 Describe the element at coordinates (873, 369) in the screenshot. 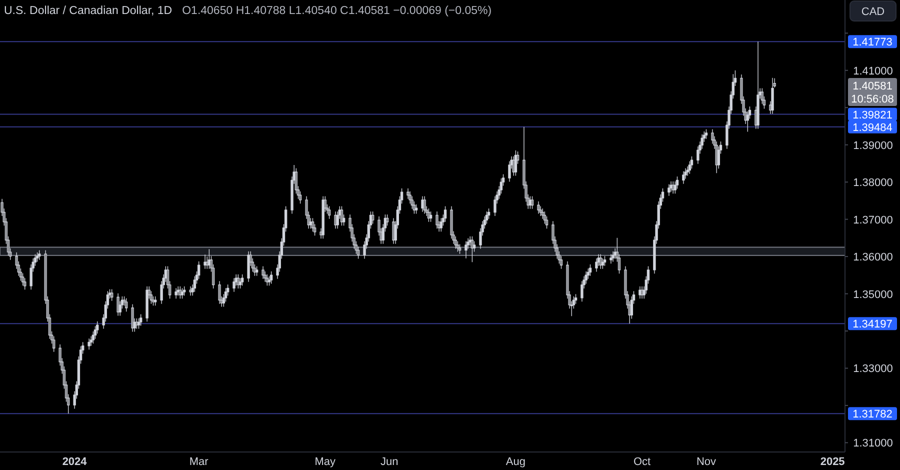

I see `y-tick-label: 1.33000` at that location.